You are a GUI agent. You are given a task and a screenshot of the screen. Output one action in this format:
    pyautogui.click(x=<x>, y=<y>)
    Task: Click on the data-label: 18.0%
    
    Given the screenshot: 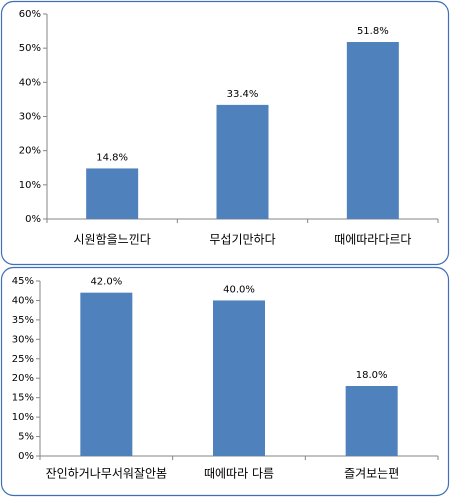 What is the action you would take?
    pyautogui.click(x=372, y=375)
    